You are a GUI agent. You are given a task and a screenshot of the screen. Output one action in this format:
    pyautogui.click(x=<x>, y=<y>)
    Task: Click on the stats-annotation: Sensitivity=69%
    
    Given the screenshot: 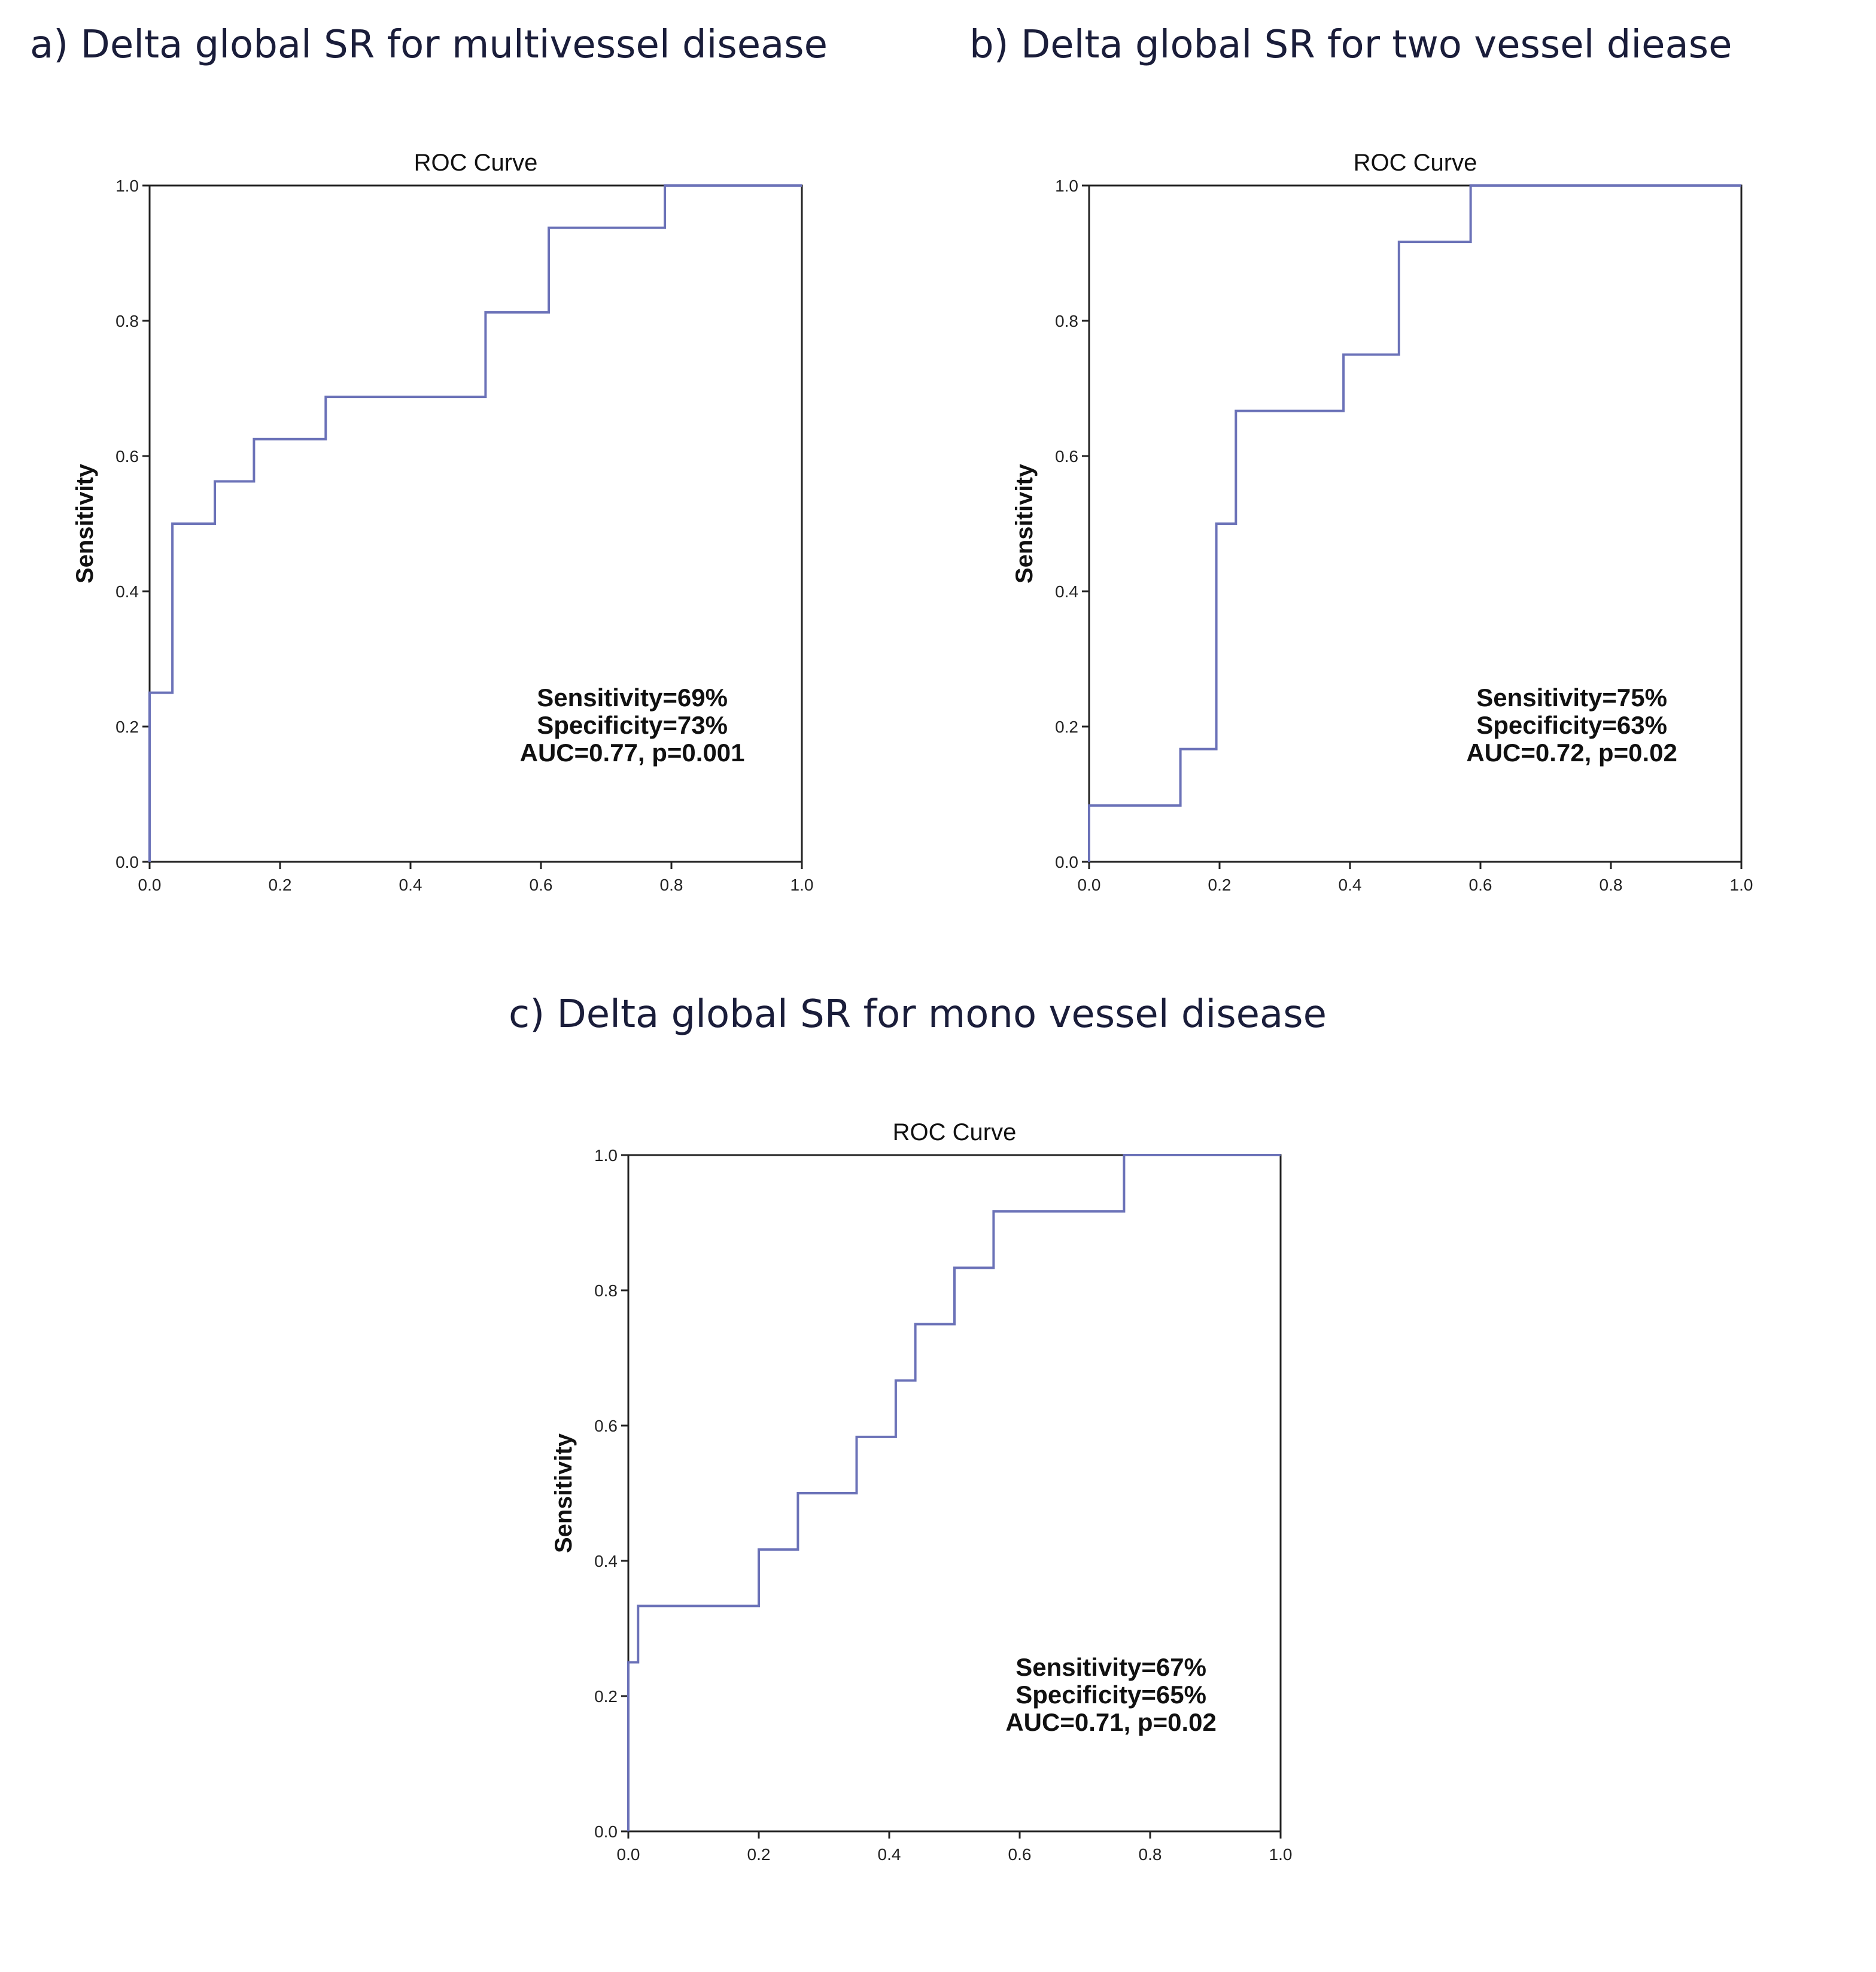 What is the action you would take?
    pyautogui.click(x=632, y=697)
    